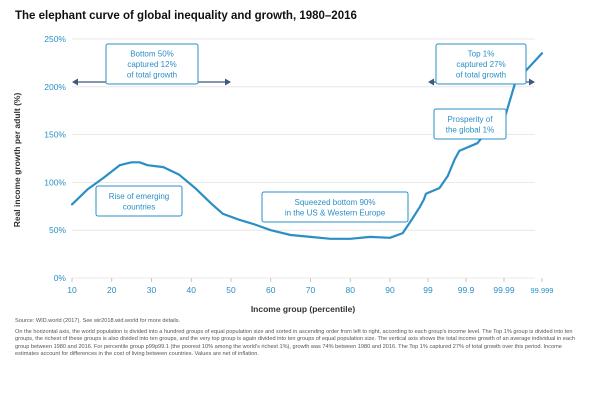  What do you see at coordinates (481, 54) in the screenshot?
I see `annotation-text: Top 1%` at bounding box center [481, 54].